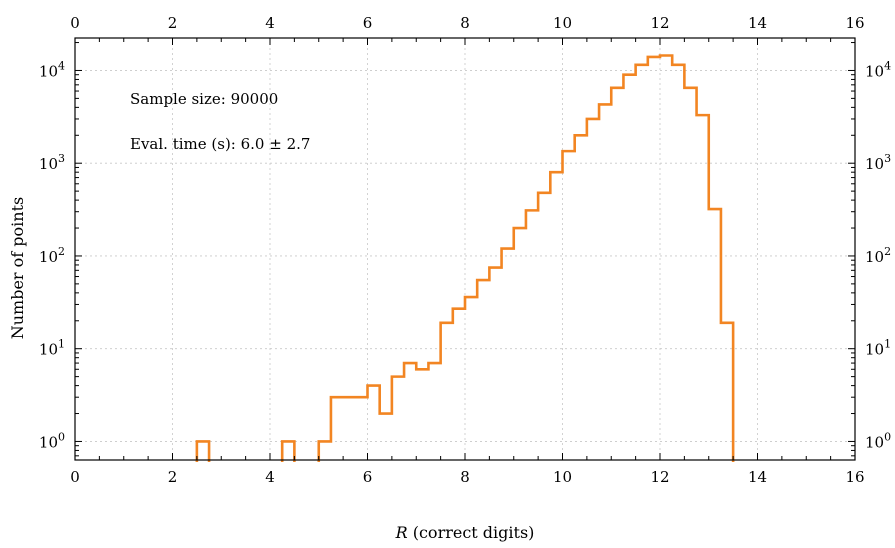 The image size is (895, 548). I want to click on x-tick-label: 16, so click(854, 477).